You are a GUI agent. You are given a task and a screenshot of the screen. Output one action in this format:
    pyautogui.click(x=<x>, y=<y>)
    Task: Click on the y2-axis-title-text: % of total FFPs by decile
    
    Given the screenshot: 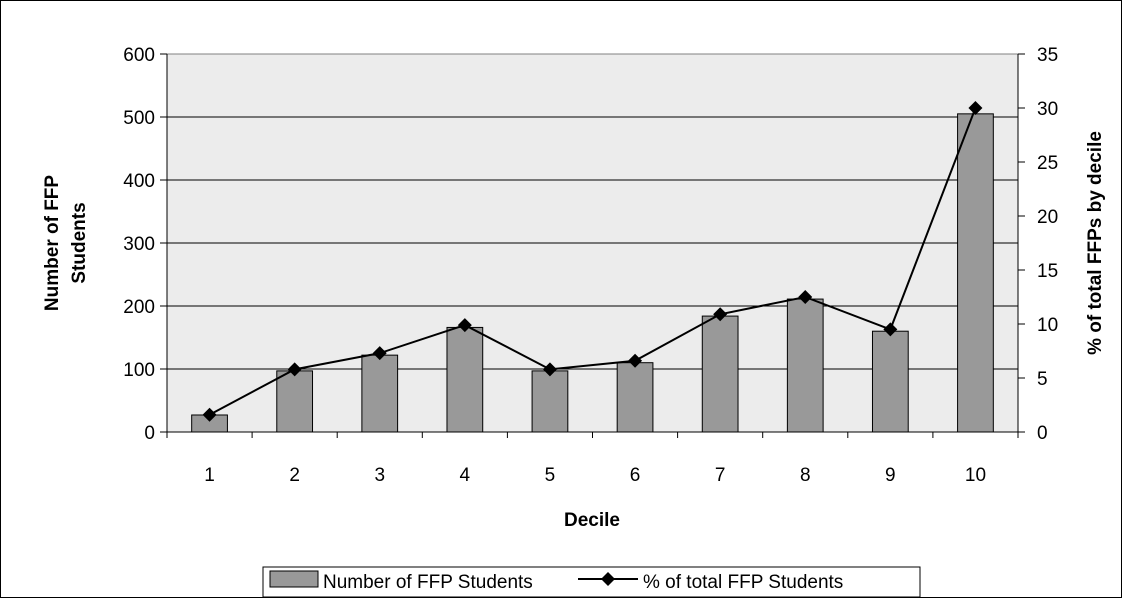 What is the action you would take?
    pyautogui.click(x=1095, y=243)
    